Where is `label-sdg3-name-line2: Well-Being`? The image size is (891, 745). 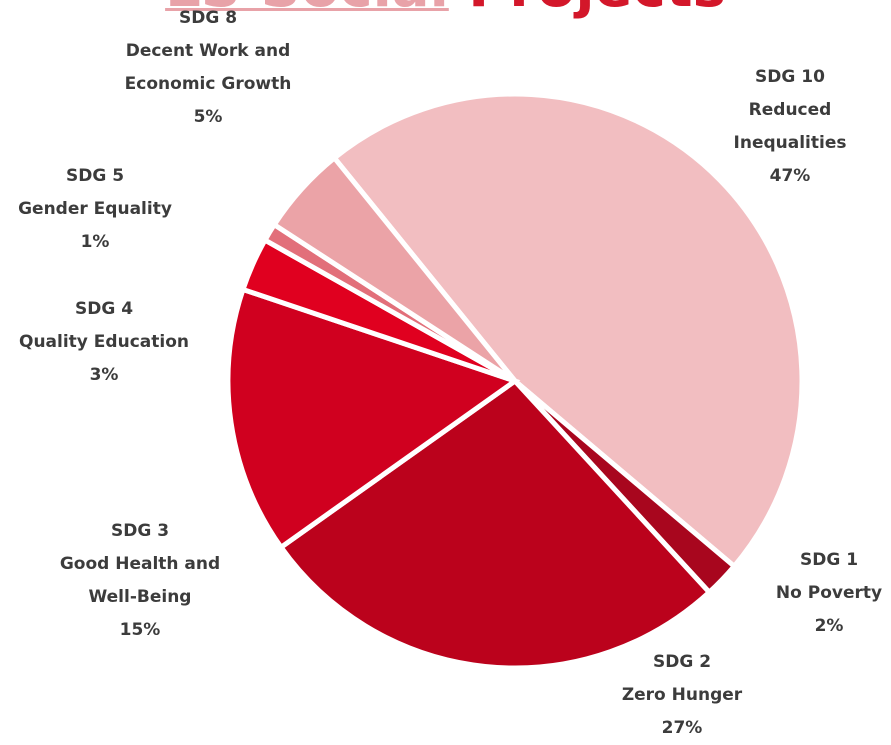
label-sdg3-name-line2: Well-Being is located at coordinates (140, 597).